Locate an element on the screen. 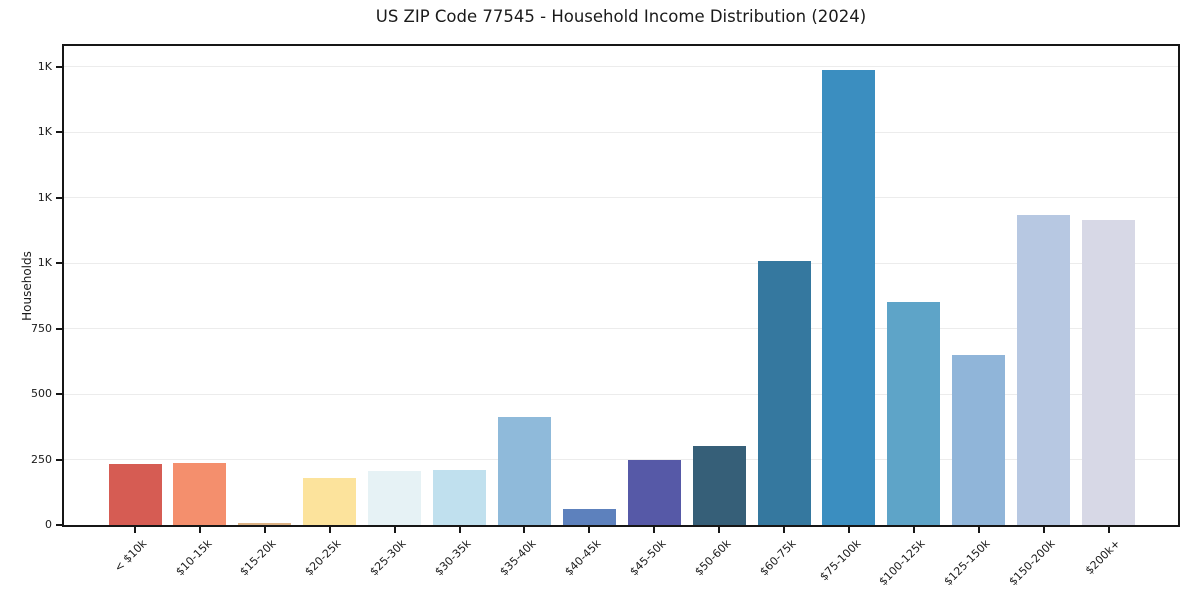 The width and height of the screenshot is (1189, 590). bar-45-50k is located at coordinates (654, 492).